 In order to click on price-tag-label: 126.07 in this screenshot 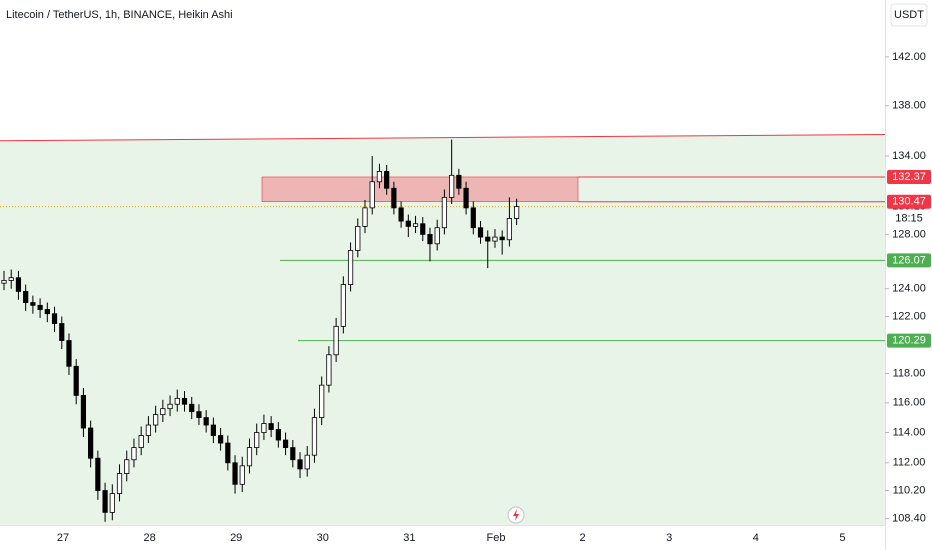, I will do `click(909, 260)`.